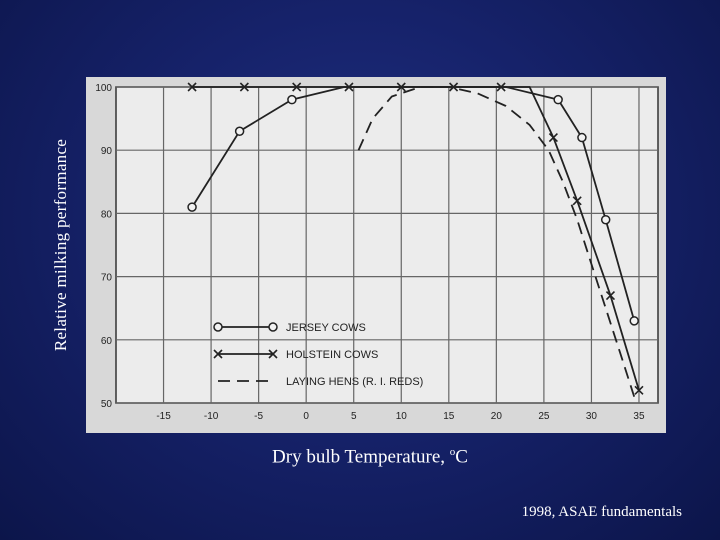  I want to click on y-tick-label: 90, so click(107, 151).